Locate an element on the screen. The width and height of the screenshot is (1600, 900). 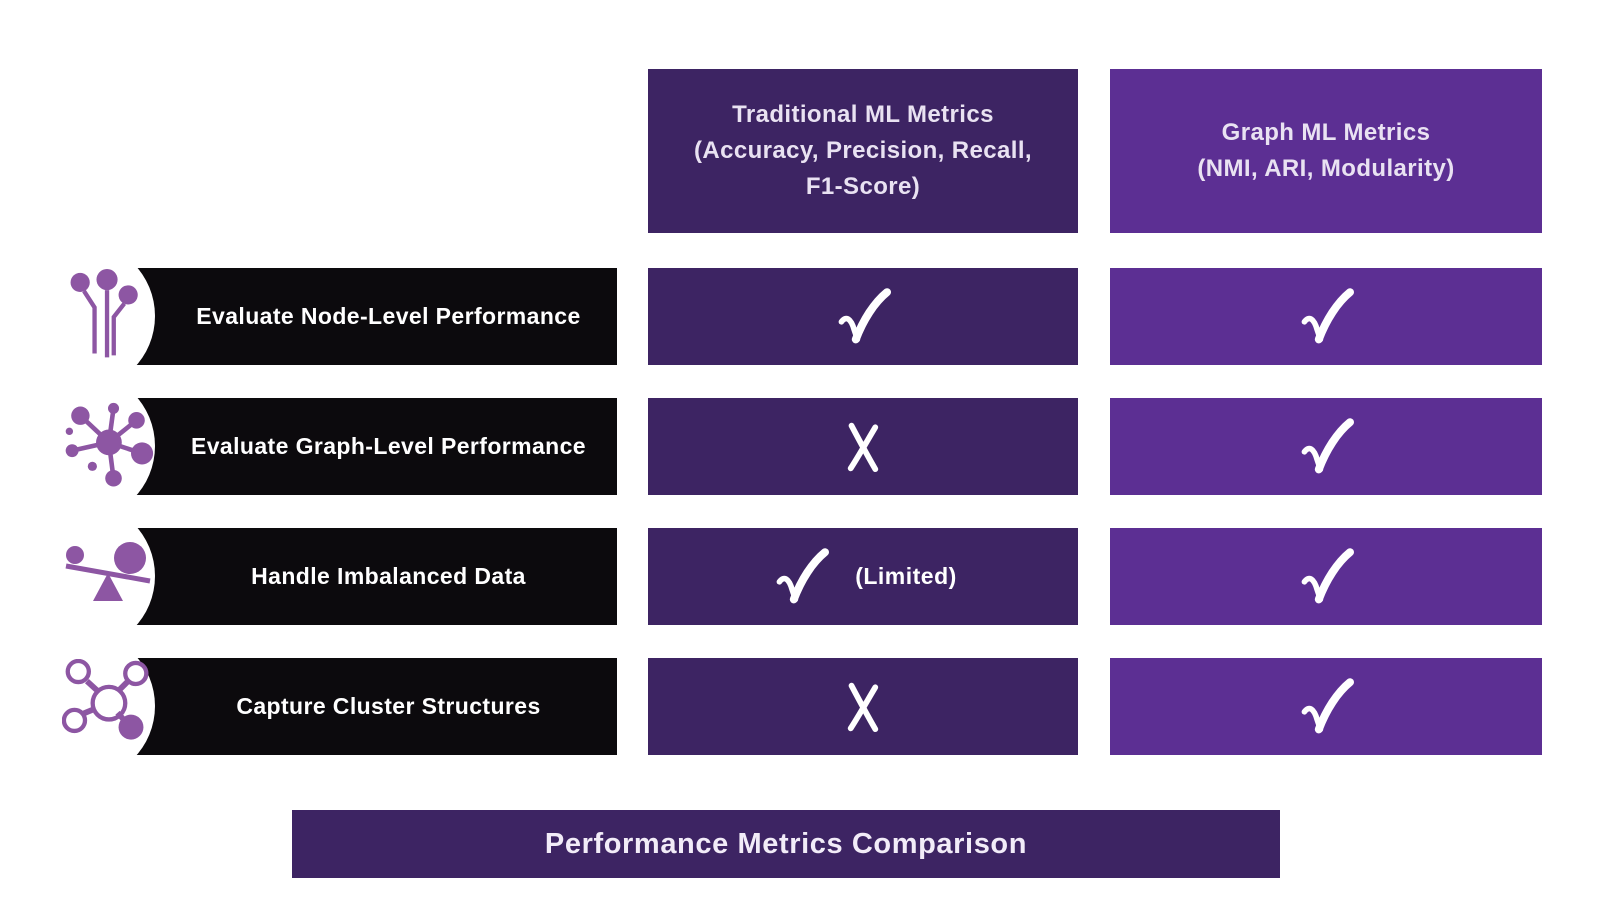
hub-network-icon is located at coordinates (108, 447).